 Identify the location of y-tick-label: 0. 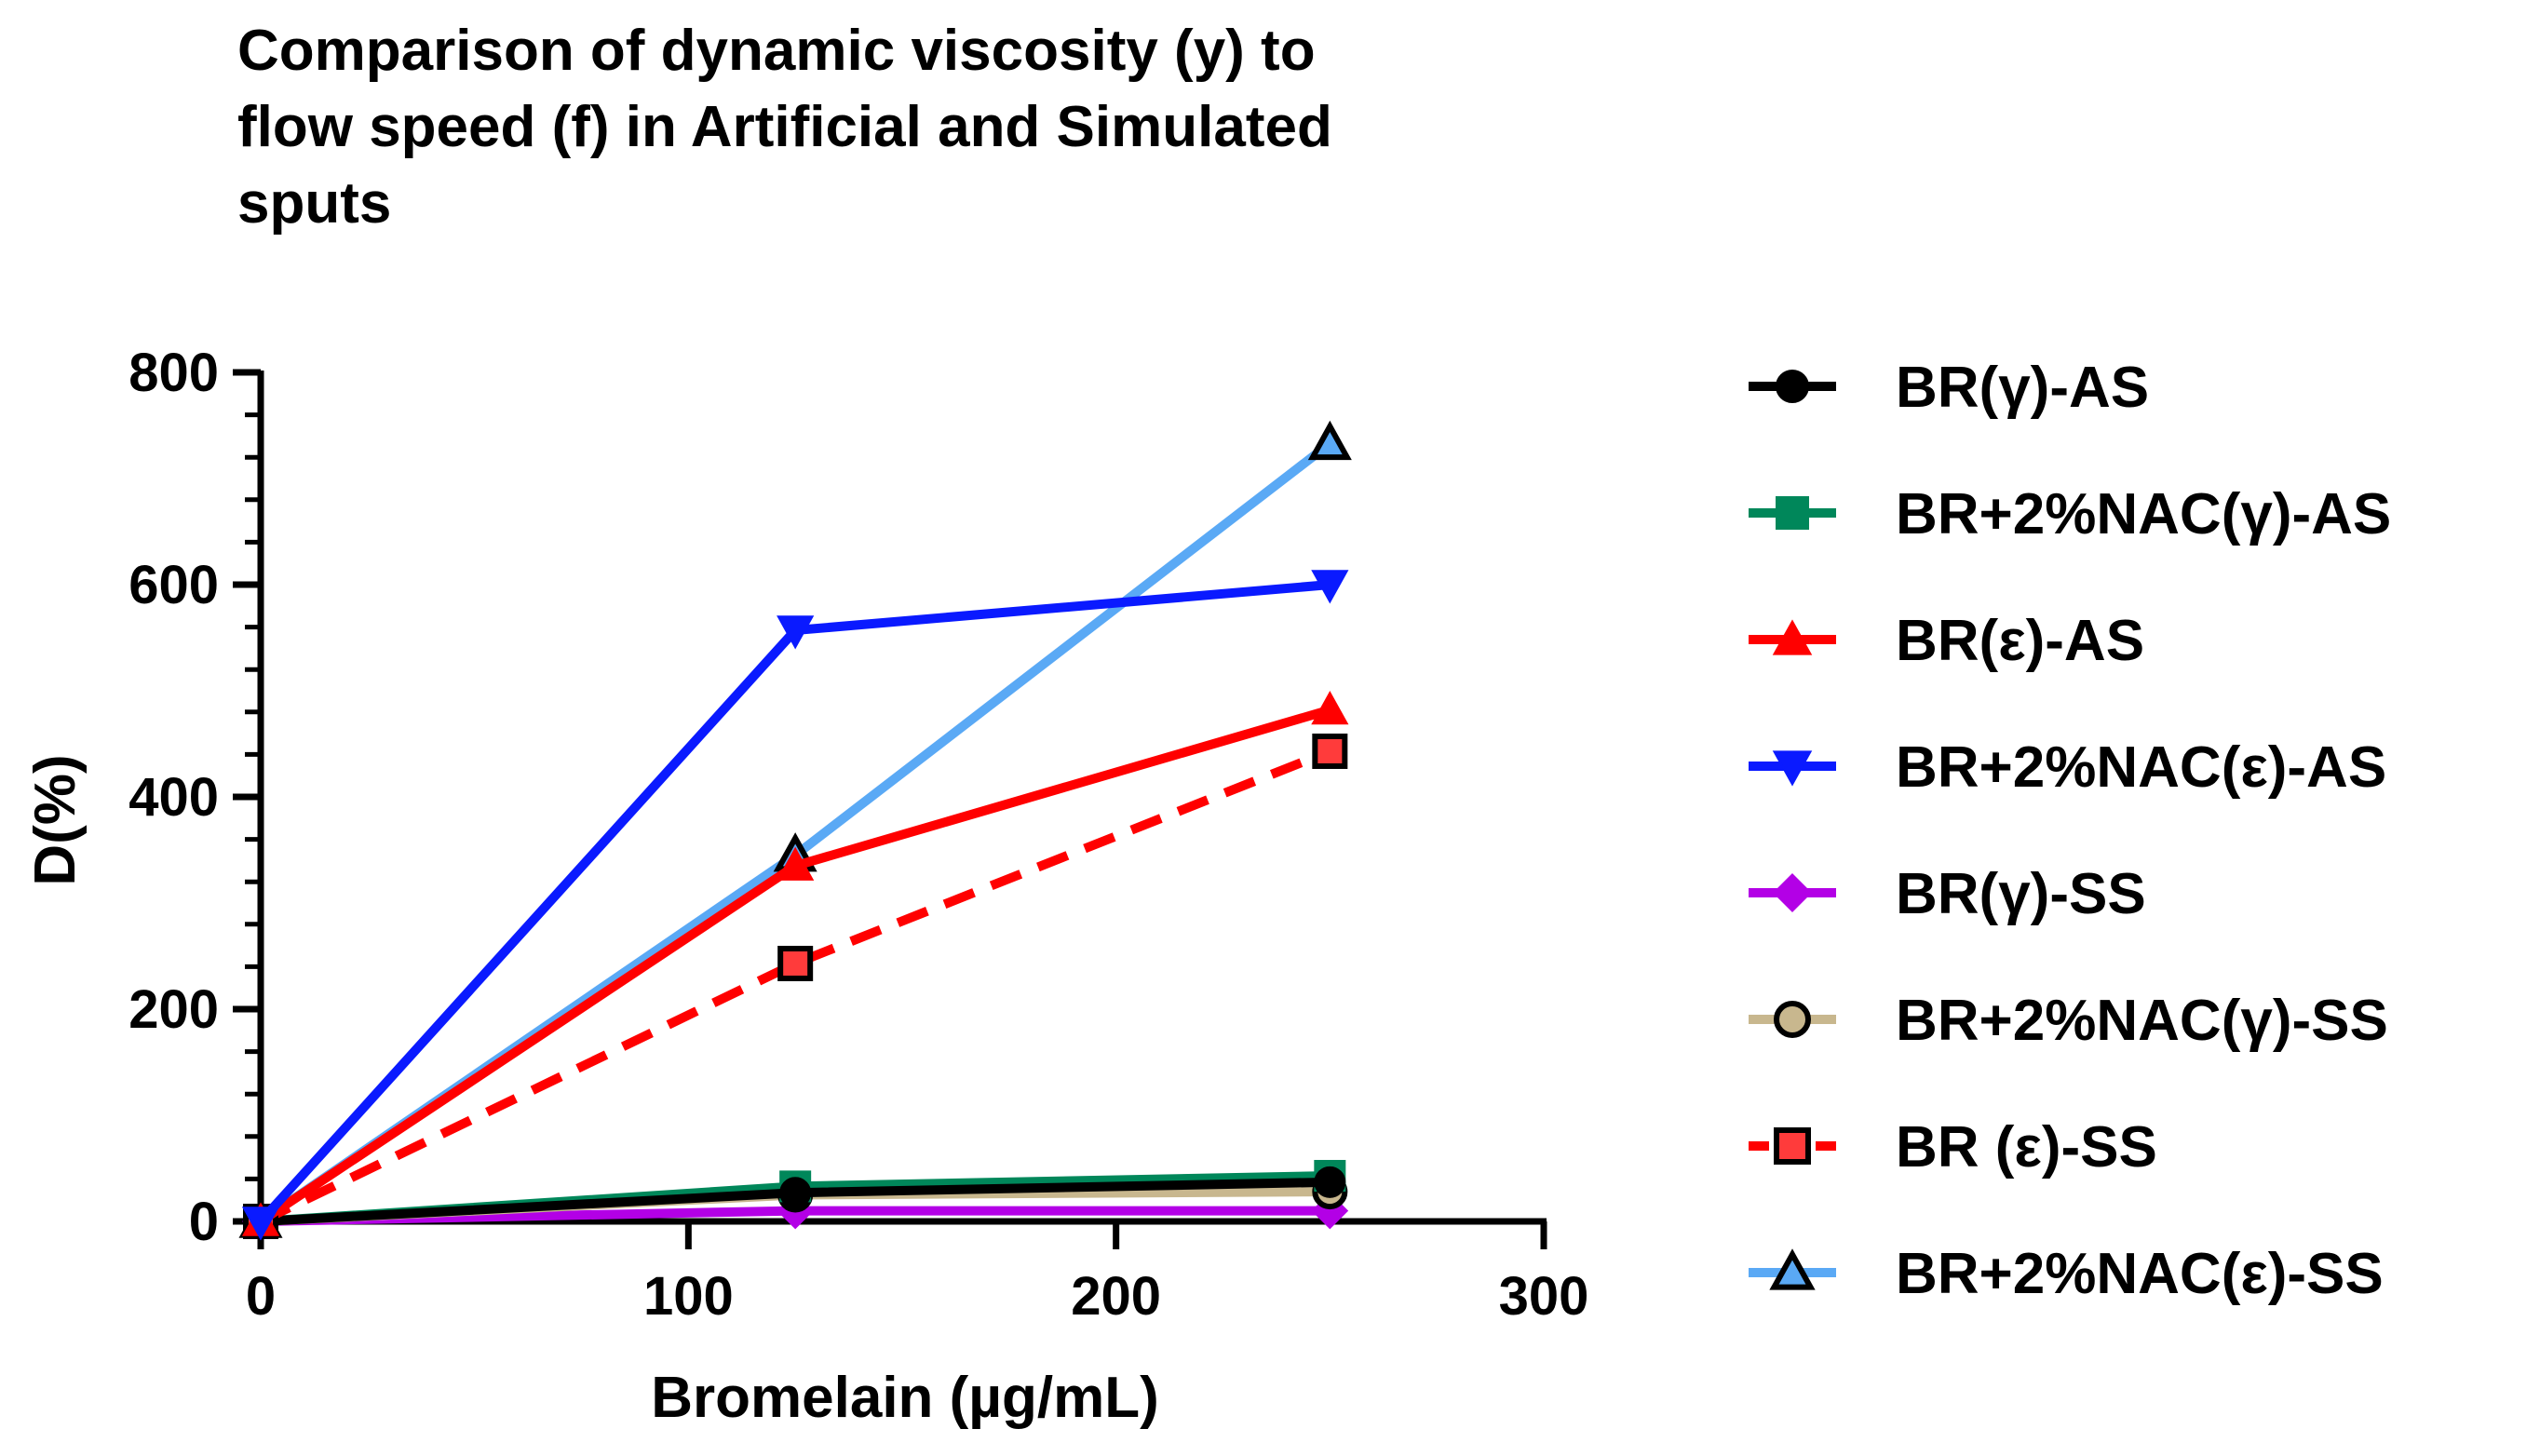
(204, 1222).